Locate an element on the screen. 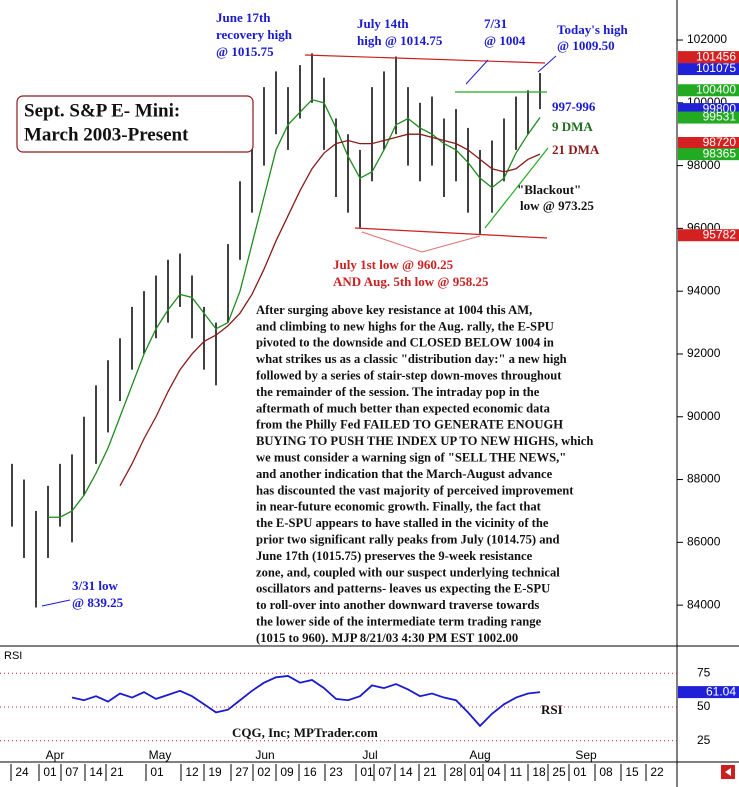 This screenshot has width=739, height=787. annotation: low @ 973.25 is located at coordinates (557, 205).